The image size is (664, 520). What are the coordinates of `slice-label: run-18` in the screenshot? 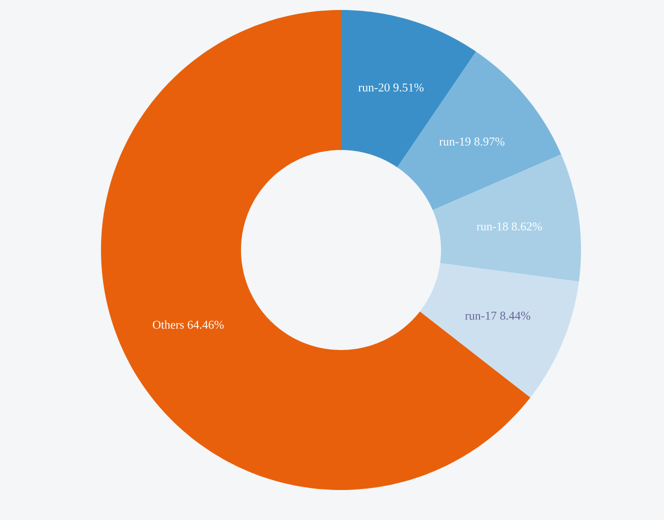 It's located at (492, 226).